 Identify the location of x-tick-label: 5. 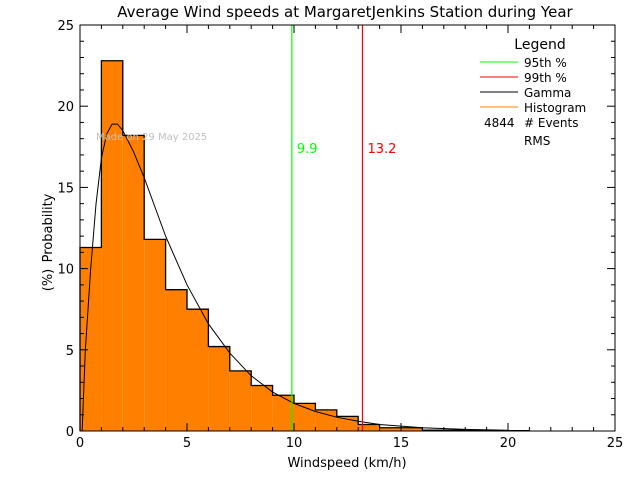
(187, 443).